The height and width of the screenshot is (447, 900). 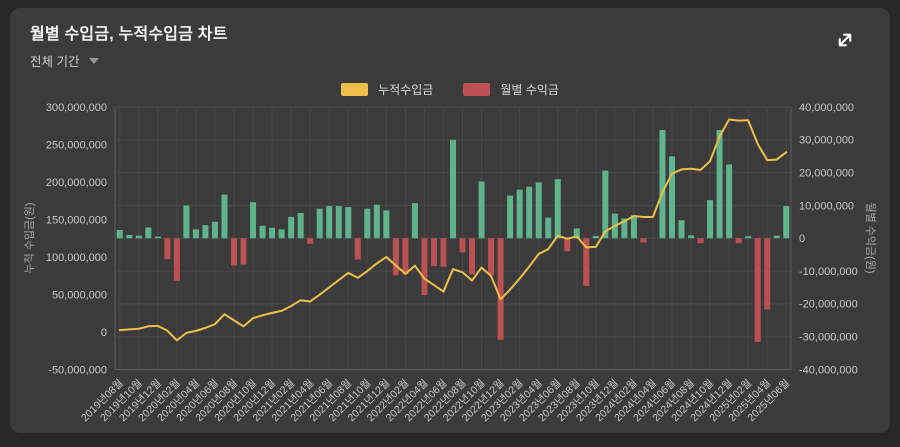 I want to click on monthly-bar-2024년03월, so click(x=643, y=240).